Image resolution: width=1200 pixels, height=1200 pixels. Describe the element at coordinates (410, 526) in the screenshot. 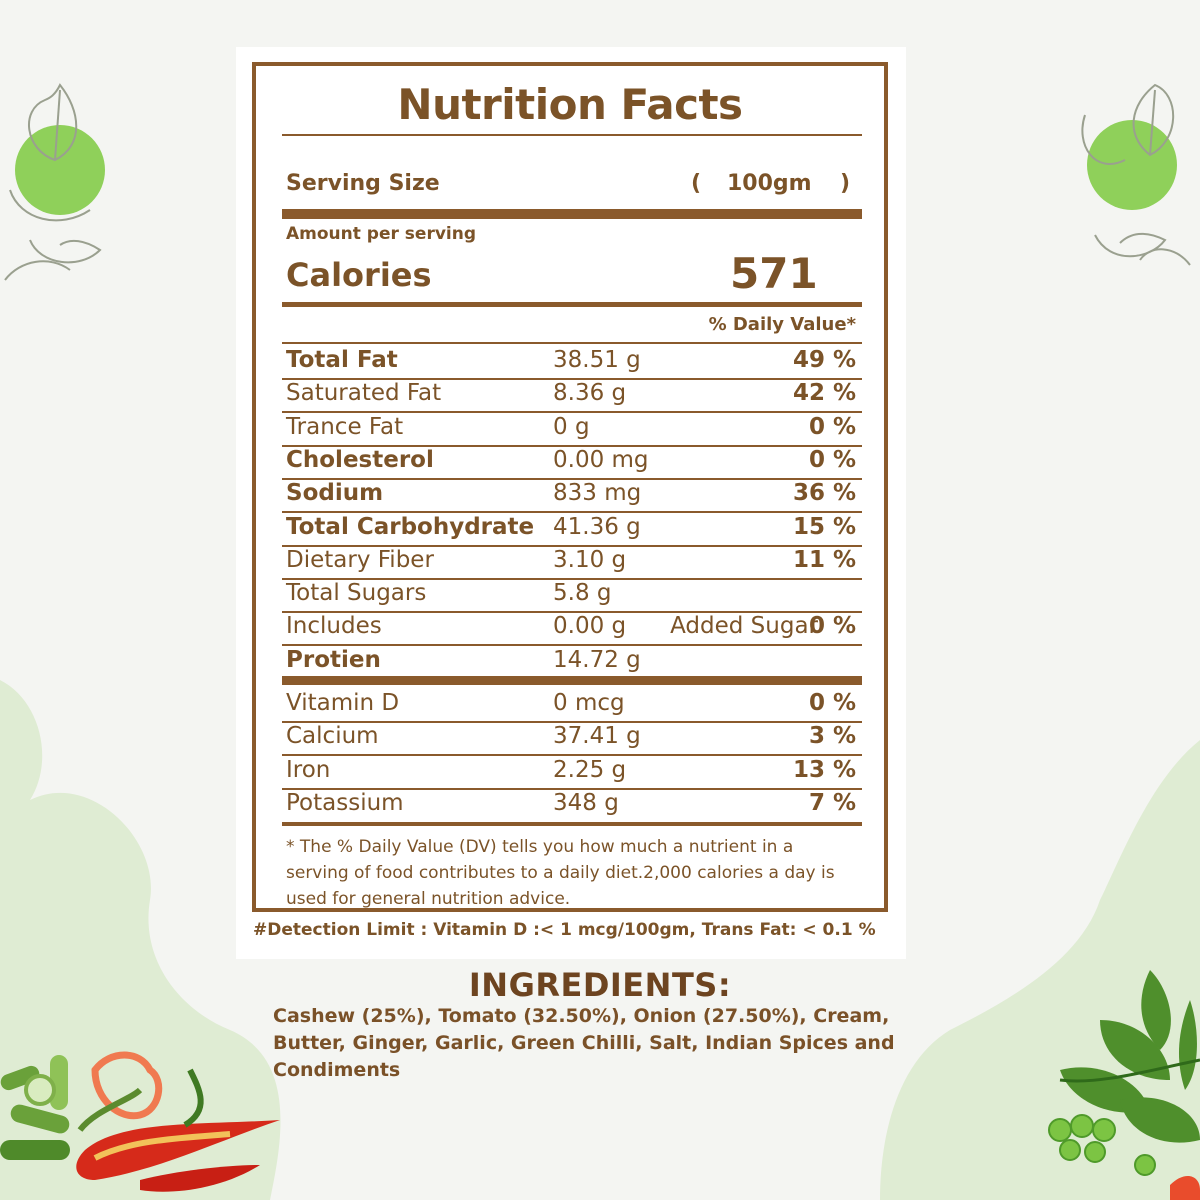

I see `nutrient-name: Total Carbohydrate` at that location.